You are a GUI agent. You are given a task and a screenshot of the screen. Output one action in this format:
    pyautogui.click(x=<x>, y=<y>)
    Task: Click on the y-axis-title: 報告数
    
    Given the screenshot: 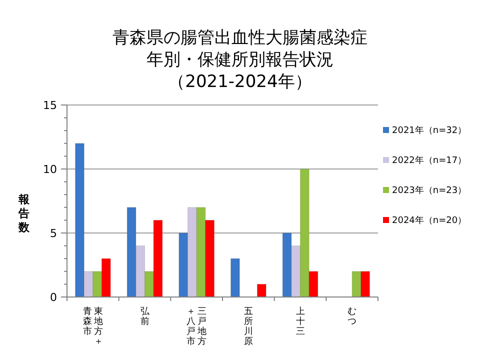 What is the action you would take?
    pyautogui.click(x=24, y=213)
    